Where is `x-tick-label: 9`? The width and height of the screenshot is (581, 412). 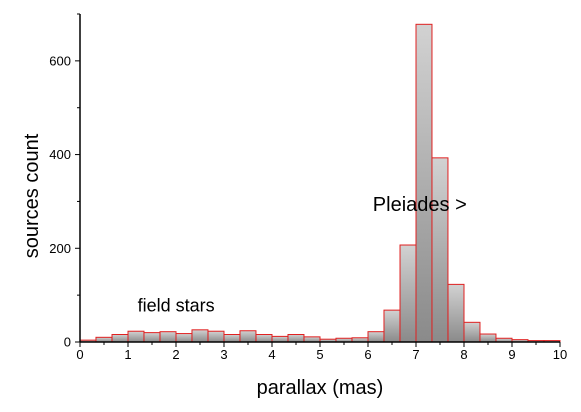 x-tick-label: 9 is located at coordinates (511, 354).